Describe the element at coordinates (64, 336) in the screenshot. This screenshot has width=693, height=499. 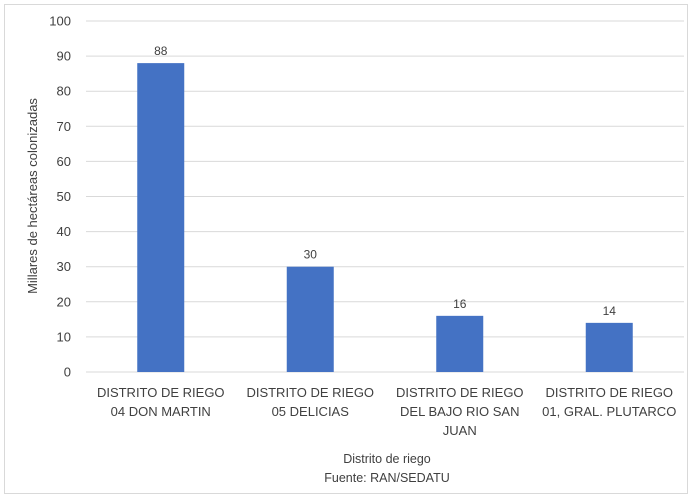
I see `y-tick-label: 10` at that location.